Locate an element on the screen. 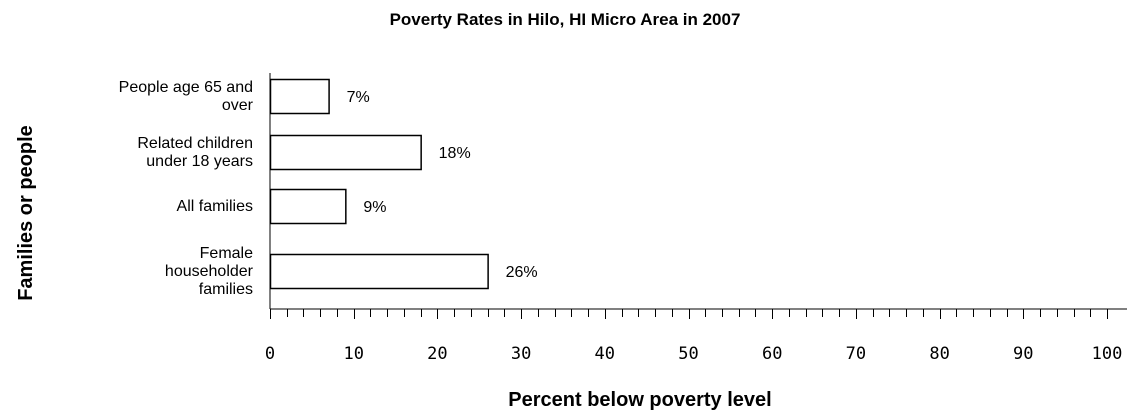 Image resolution: width=1129 pixels, height=418 pixels. category-label: Related children under 18 years is located at coordinates (195, 152).